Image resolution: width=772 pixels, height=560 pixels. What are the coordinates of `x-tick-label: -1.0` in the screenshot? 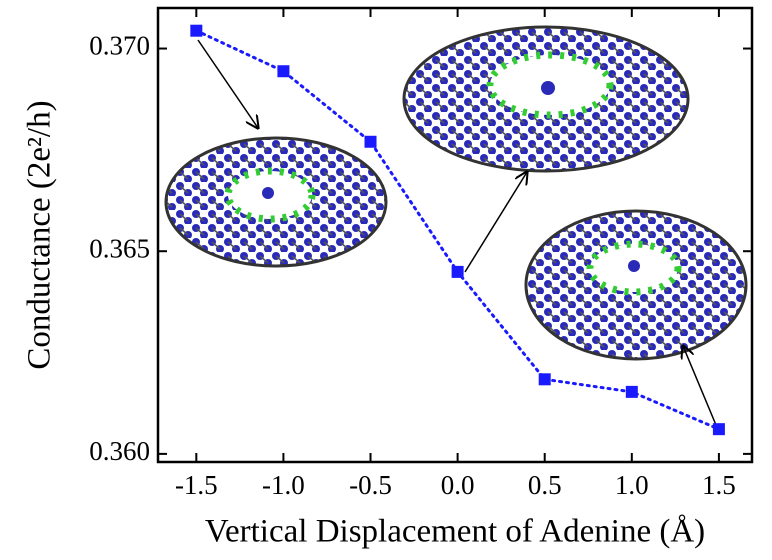 It's located at (283, 485).